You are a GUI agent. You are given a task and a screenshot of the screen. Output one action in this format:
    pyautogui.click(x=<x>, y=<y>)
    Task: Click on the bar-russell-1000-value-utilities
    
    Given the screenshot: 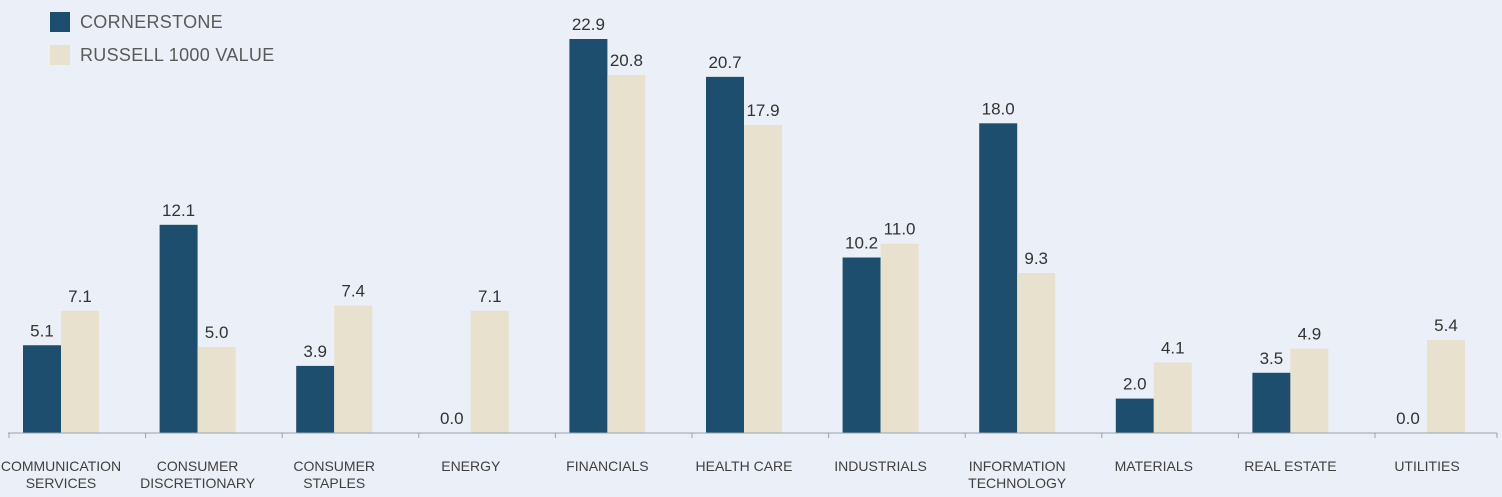 What is the action you would take?
    pyautogui.click(x=1446, y=386)
    